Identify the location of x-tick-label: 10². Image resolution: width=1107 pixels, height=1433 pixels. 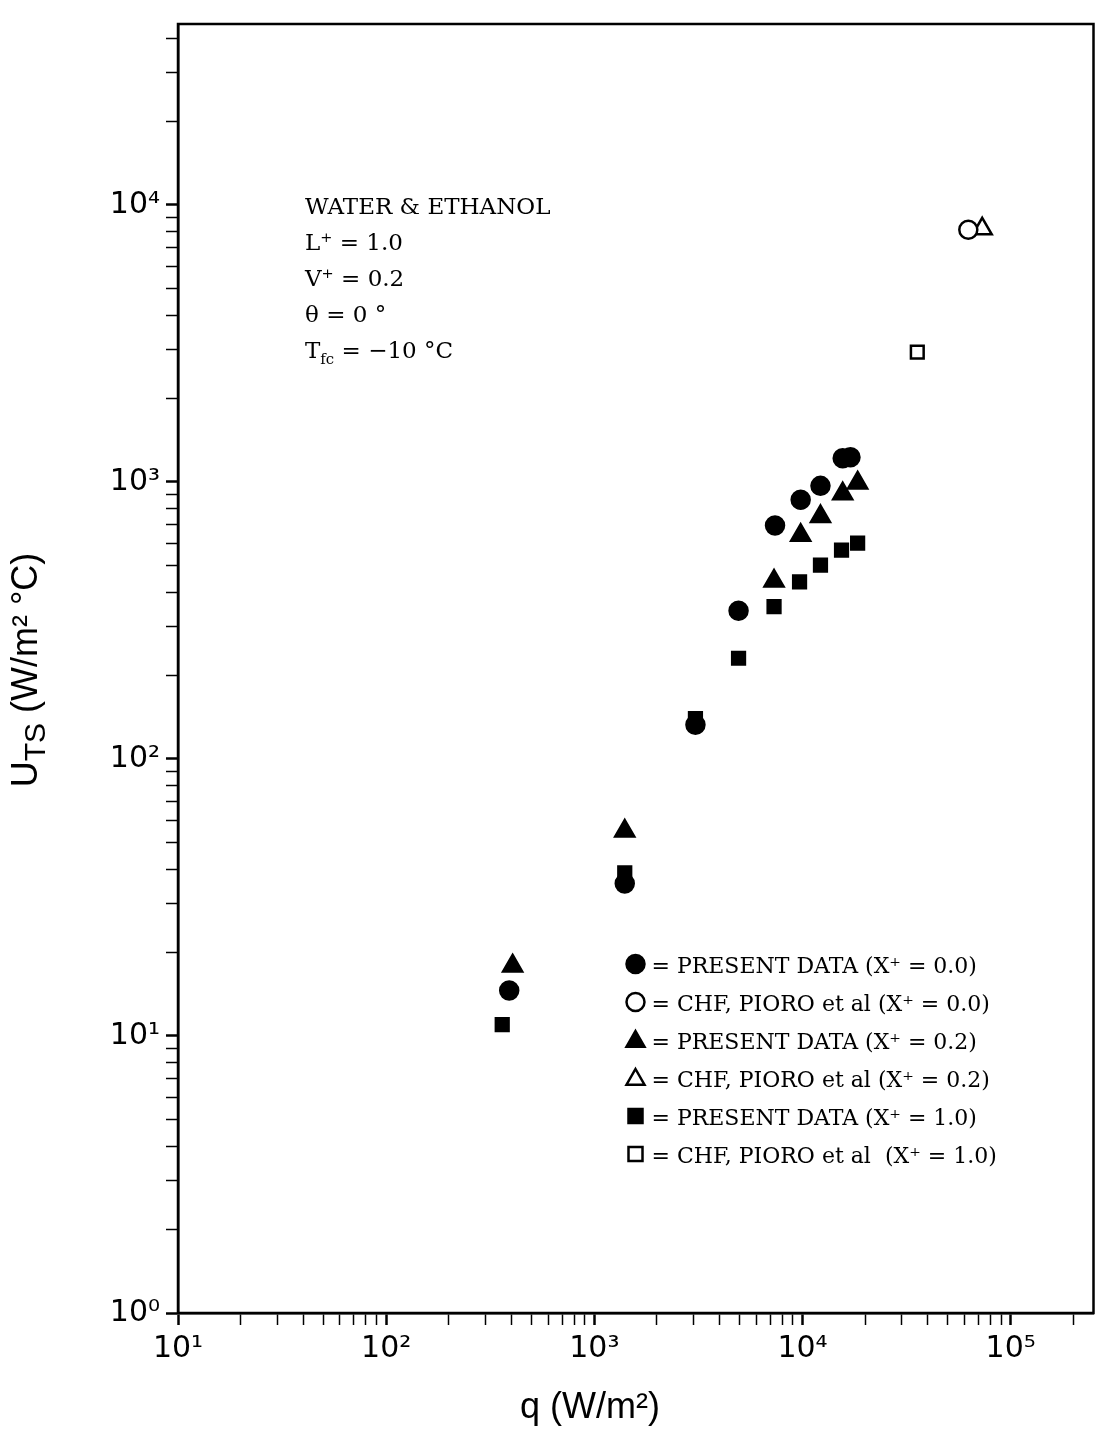
(386, 1346).